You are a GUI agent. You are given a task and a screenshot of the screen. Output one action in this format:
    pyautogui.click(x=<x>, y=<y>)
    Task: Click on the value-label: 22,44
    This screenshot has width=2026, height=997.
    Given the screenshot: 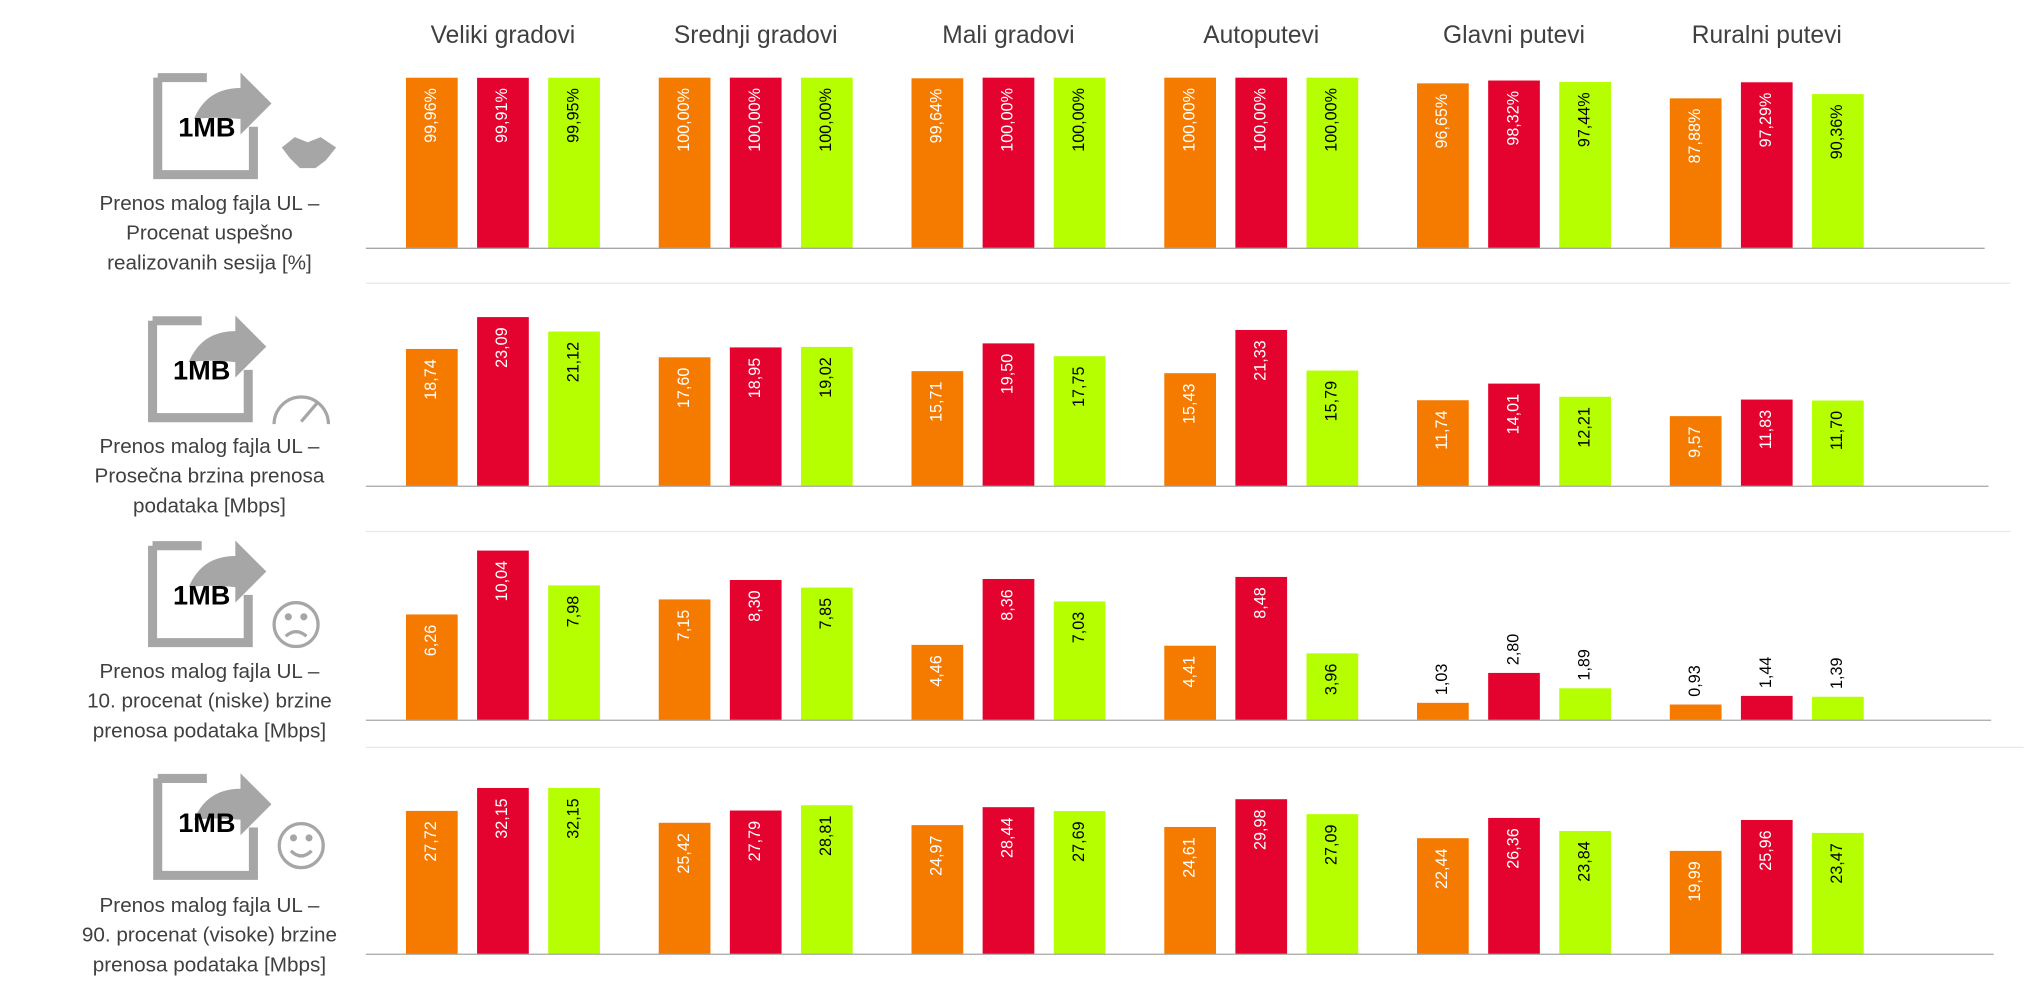 What is the action you would take?
    pyautogui.click(x=1442, y=869)
    